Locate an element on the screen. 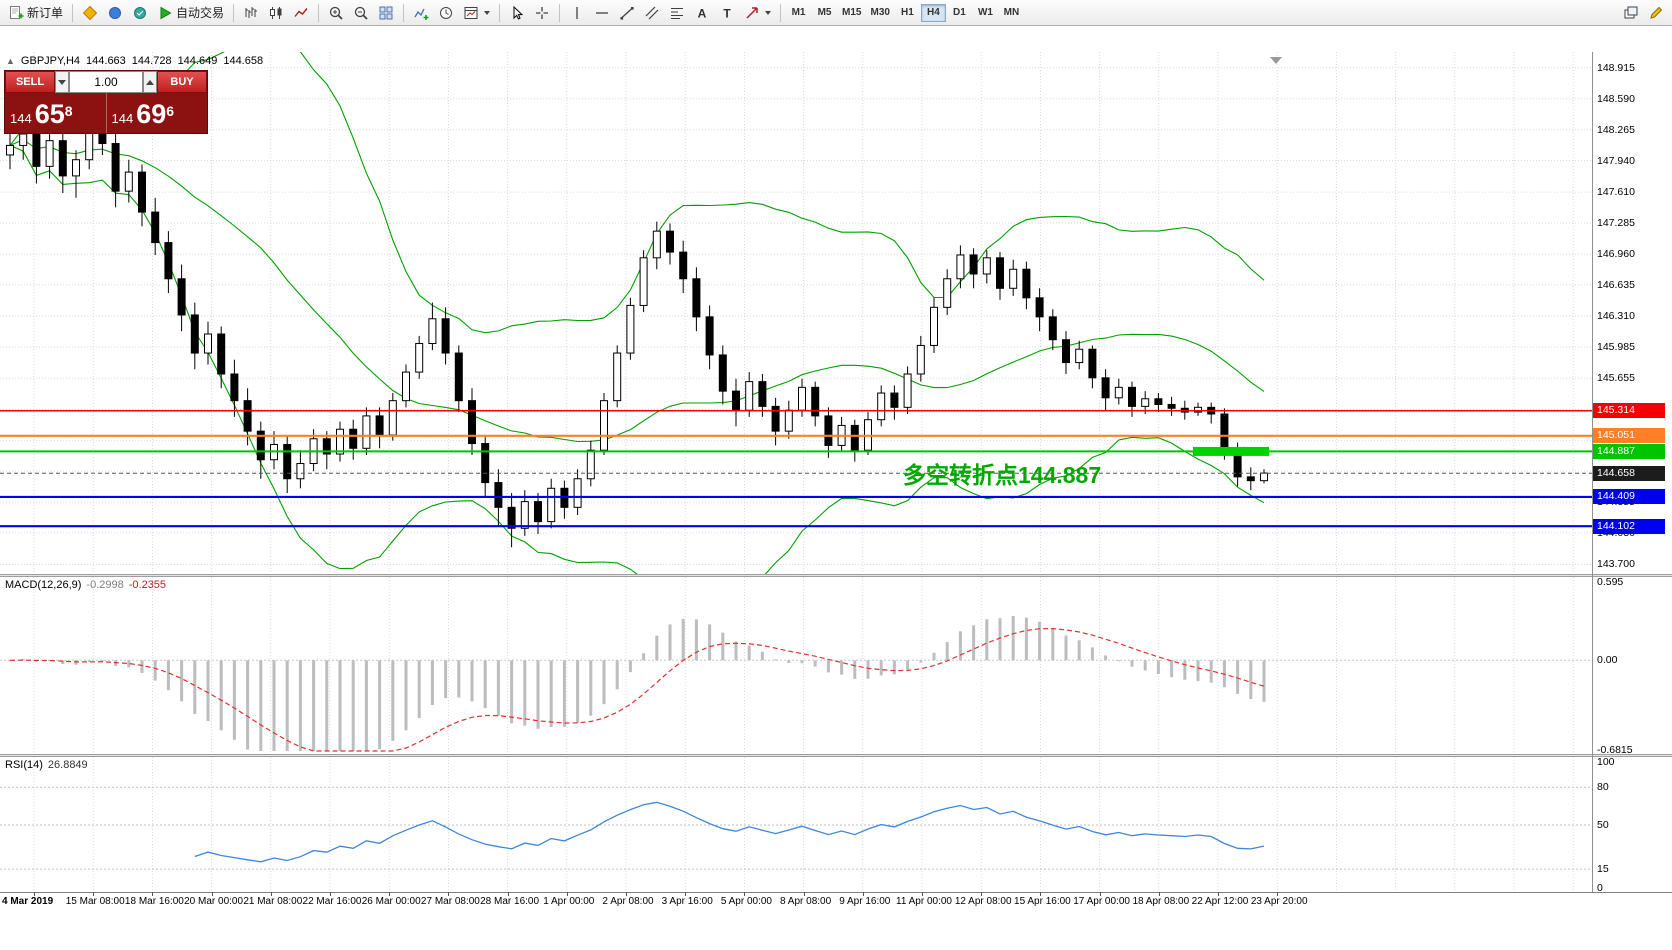 This screenshot has width=1672, height=950. zoom-out-icon is located at coordinates (361, 13).